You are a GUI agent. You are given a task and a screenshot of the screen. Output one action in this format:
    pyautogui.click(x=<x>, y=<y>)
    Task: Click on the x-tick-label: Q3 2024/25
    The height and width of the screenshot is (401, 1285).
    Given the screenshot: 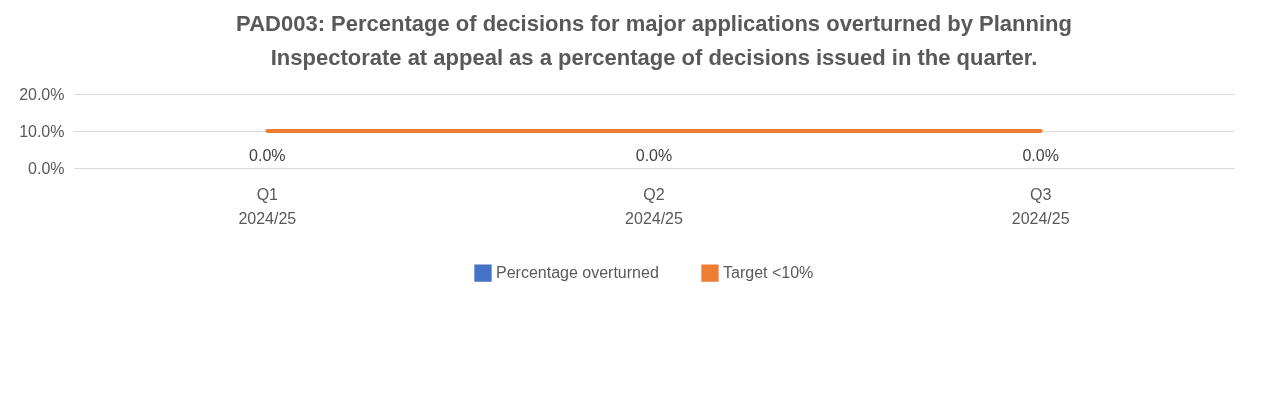 What is the action you would take?
    pyautogui.click(x=1040, y=206)
    